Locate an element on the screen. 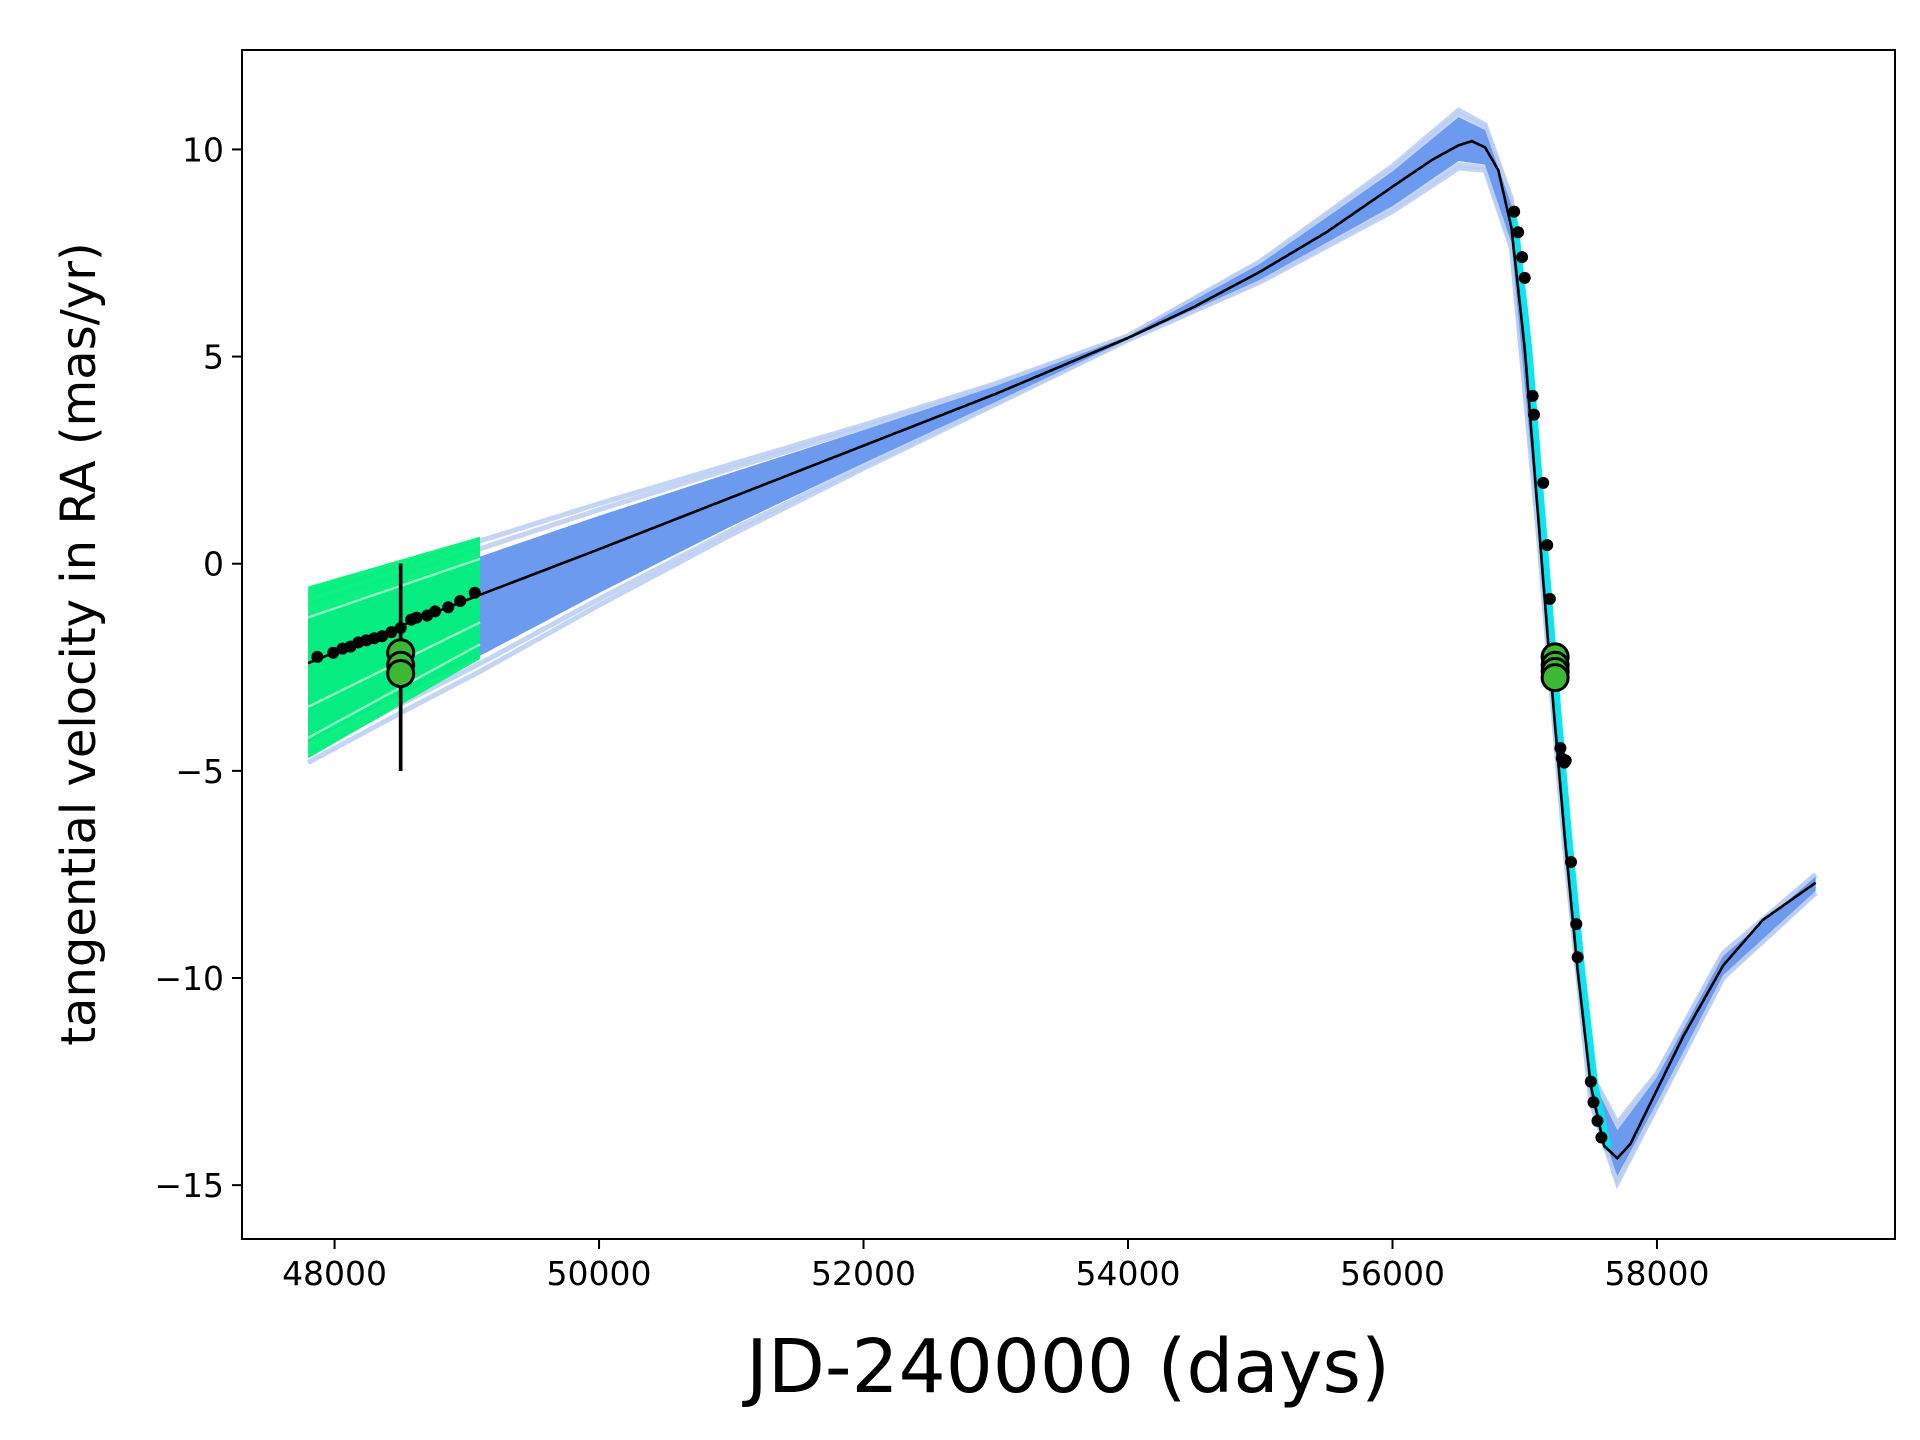 This screenshot has height=1440, width=1920. x-axis: 48000 50000 52000 54000 56000 58000 is located at coordinates (995, 1266).